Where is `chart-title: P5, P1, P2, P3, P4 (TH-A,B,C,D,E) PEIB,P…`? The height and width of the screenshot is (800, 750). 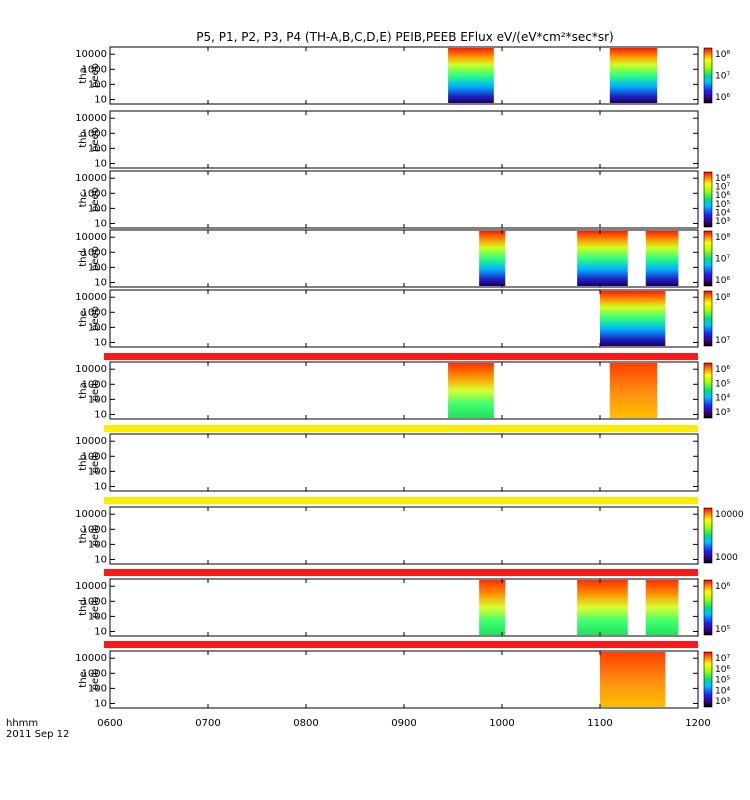
chart-title: P5, P1, P2, P3, P4 (TH-A,B,C,D,E) PEIB,P… is located at coordinates (405, 37).